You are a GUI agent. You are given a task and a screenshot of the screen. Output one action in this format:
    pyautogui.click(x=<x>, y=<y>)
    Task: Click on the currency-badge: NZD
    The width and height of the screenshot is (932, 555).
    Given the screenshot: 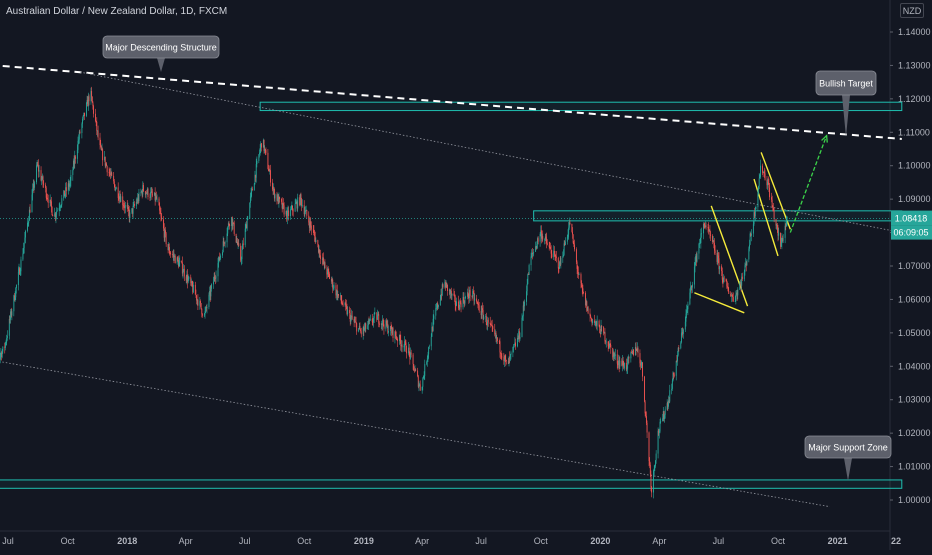 What is the action you would take?
    pyautogui.click(x=912, y=10)
    